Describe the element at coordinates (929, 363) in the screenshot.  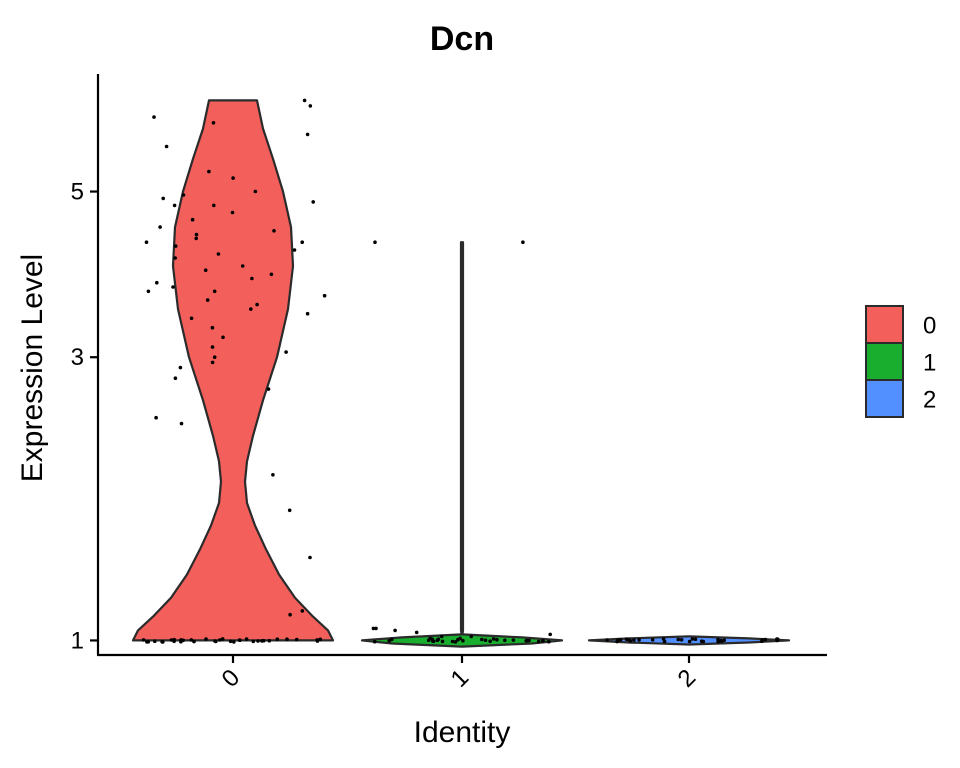
I see `legend-label-1: 1` at that location.